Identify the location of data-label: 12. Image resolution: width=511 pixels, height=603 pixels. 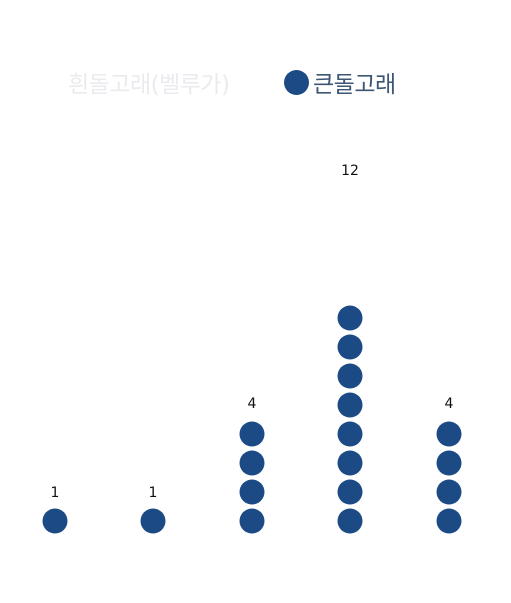
(350, 171).